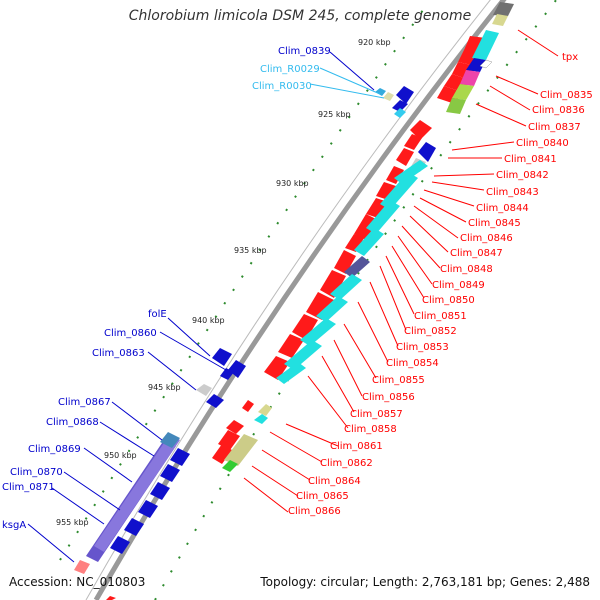 This screenshot has width=600, height=600. Describe the element at coordinates (412, 363) in the screenshot. I see `gene-label-right: Clim_0854` at that location.